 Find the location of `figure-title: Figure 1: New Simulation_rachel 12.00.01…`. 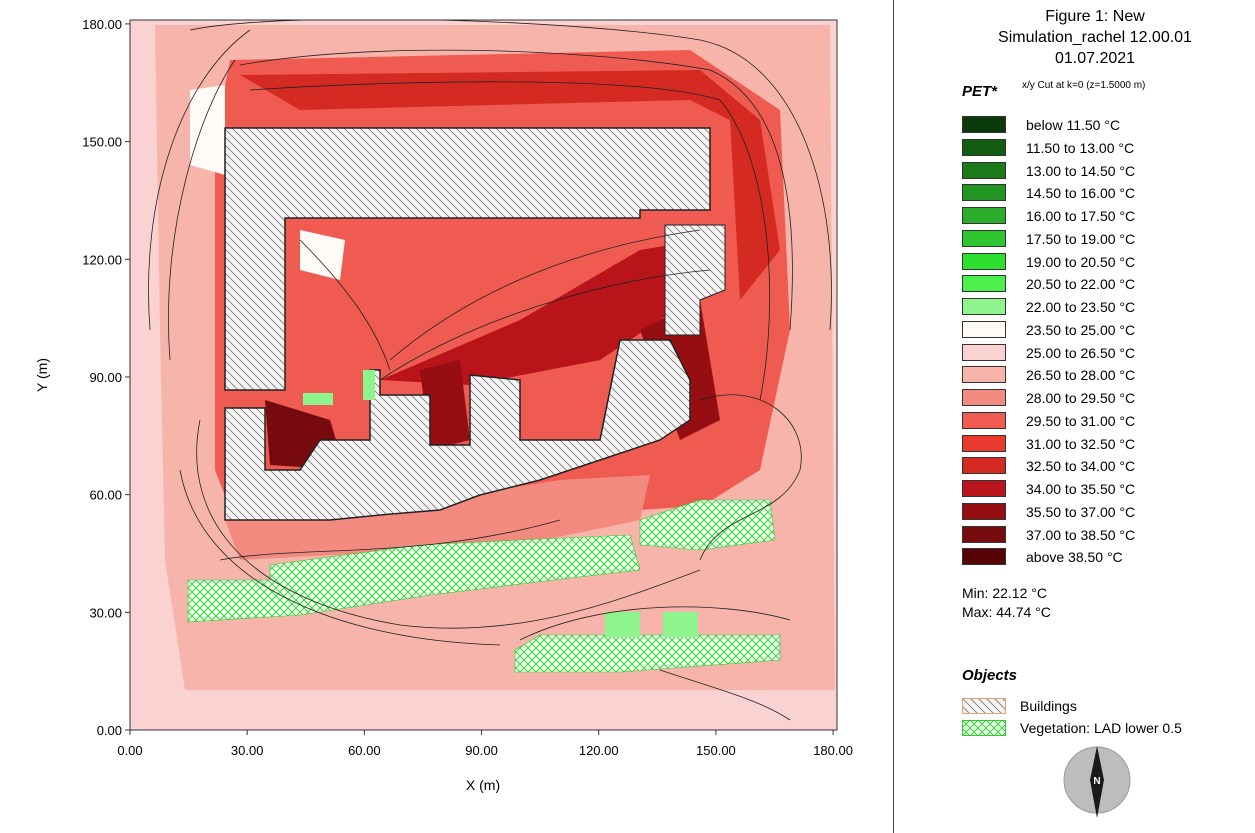

figure-title: Figure 1: New Simulation_rachel 12.00.01… is located at coordinates (1095, 37).